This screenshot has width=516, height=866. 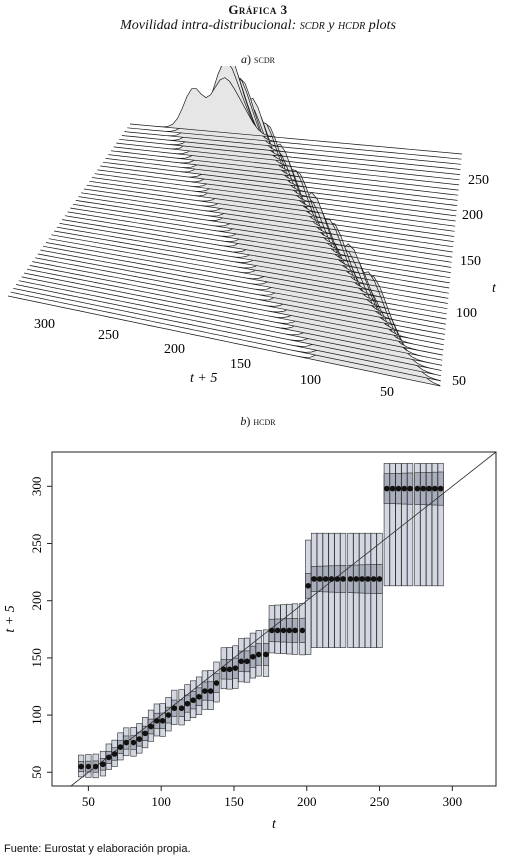 What do you see at coordinates (258, 59) in the screenshot?
I see `panel-a-label: a) scdr` at bounding box center [258, 59].